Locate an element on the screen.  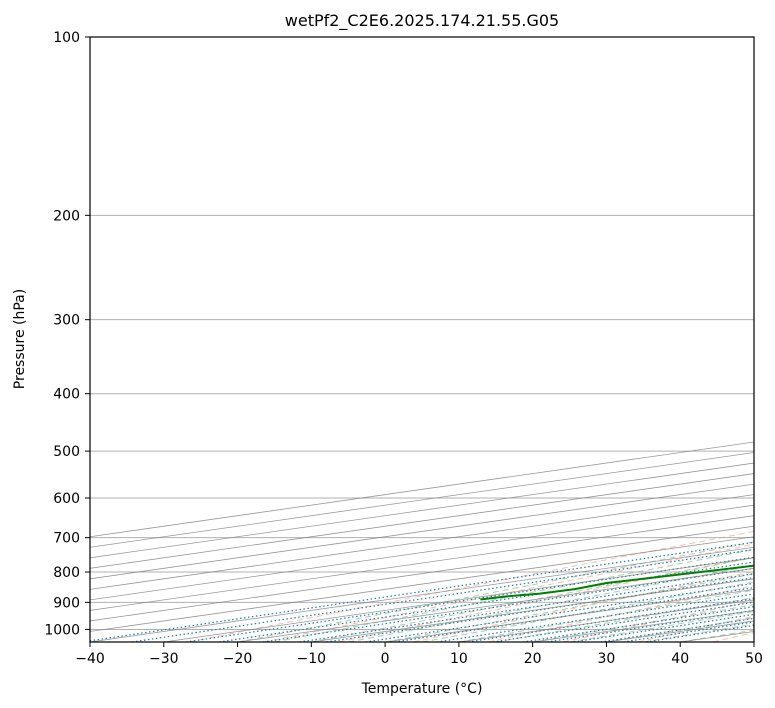
y-tick-label: 800 is located at coordinates (66, 573).